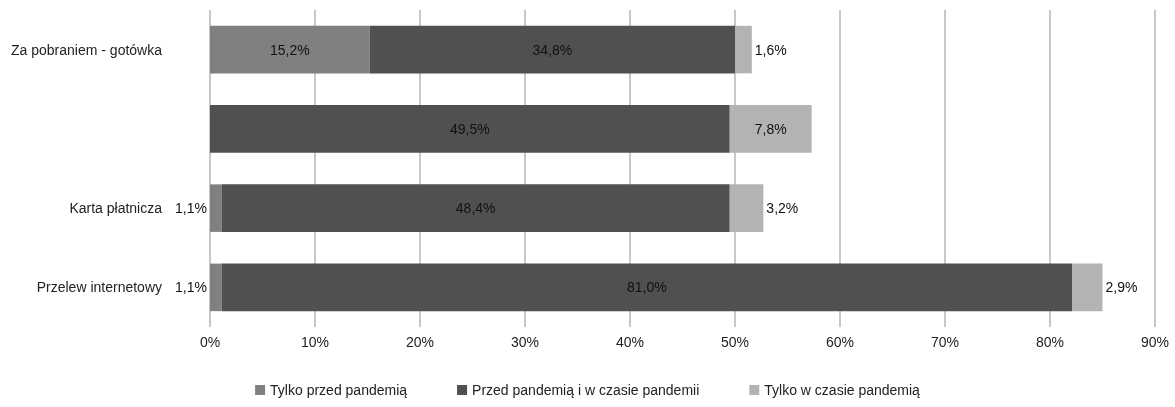 This screenshot has width=1175, height=407. Describe the element at coordinates (782, 208) in the screenshot. I see `data-label: 3,2%` at that location.